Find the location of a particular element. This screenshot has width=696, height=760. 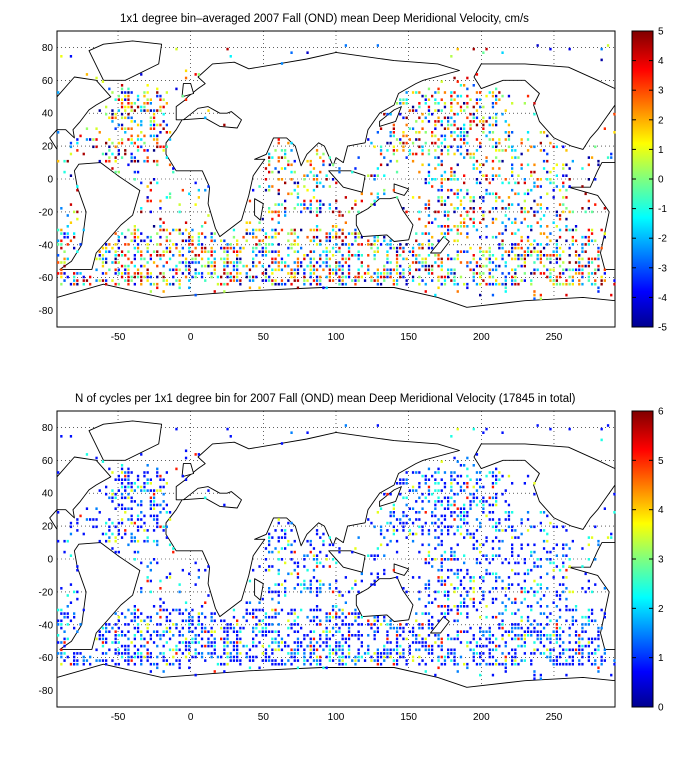

y-tick-label: -80 is located at coordinates (46, 691).